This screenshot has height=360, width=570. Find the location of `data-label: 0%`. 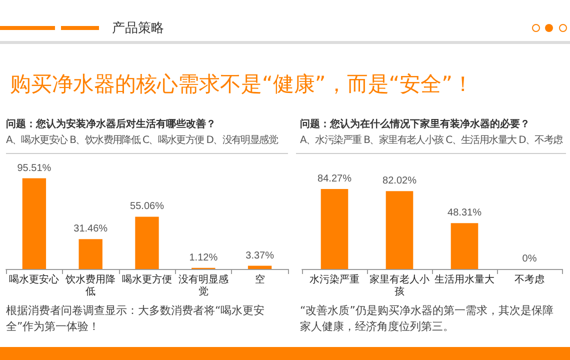

data-label: 0% is located at coordinates (529, 259).